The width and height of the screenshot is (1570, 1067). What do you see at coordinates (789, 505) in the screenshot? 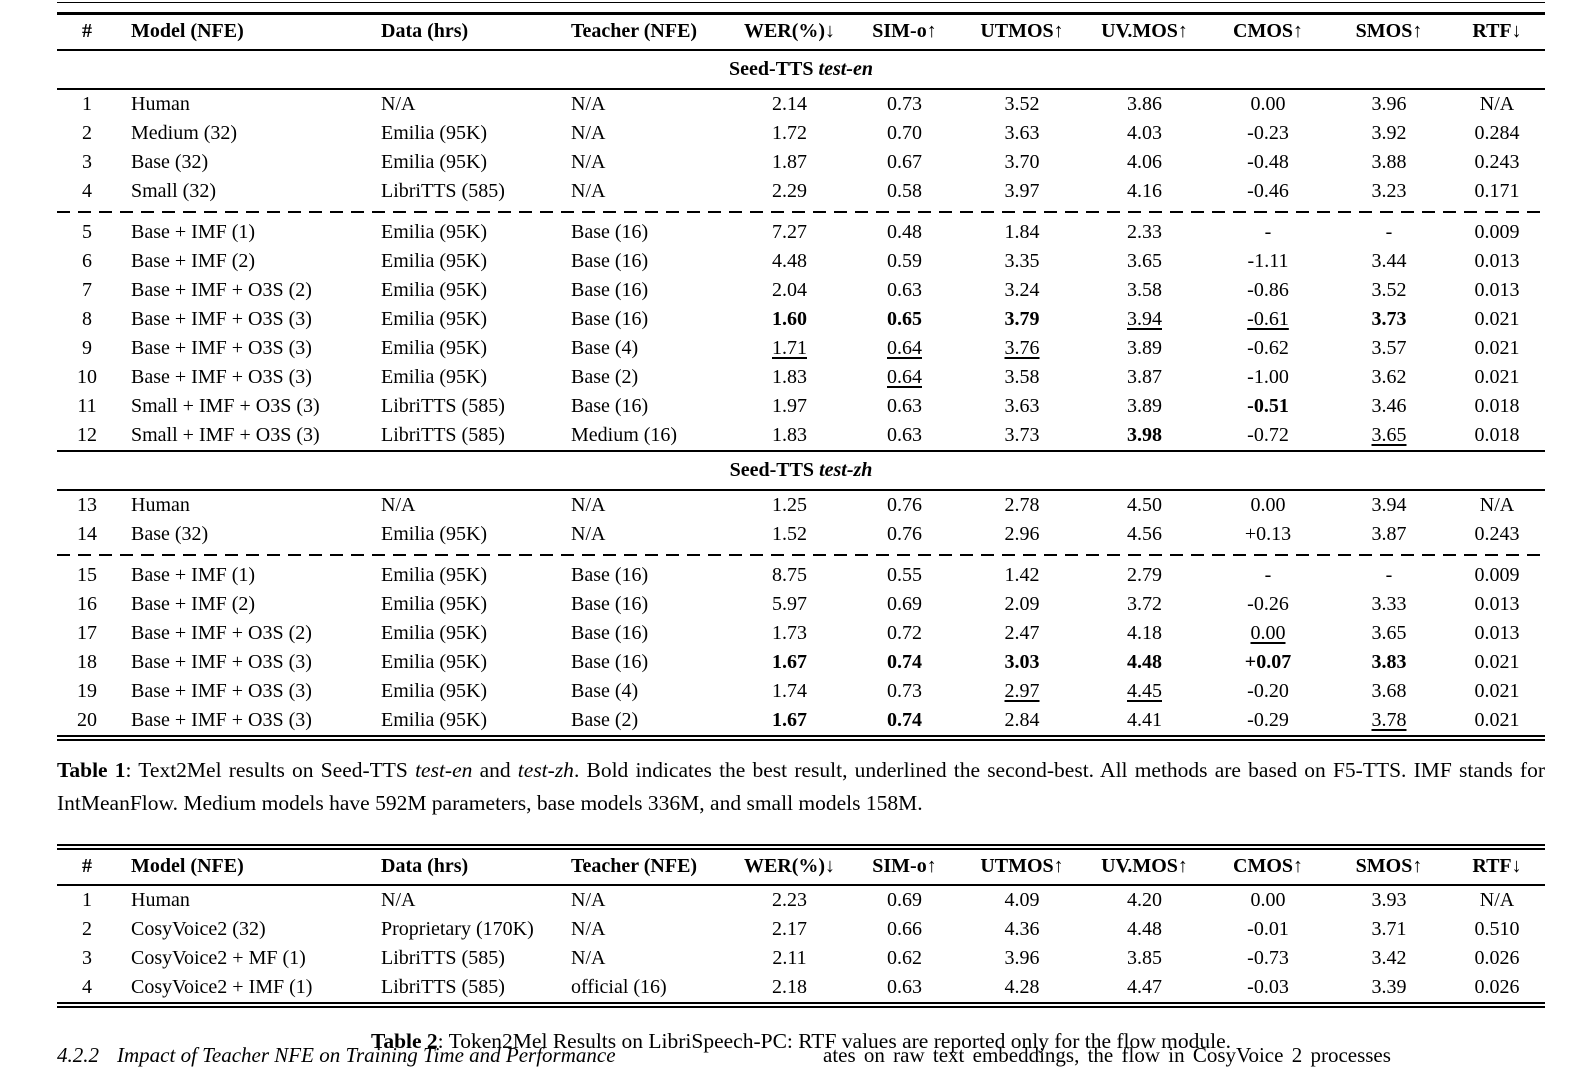
I see `table-cell: 1.25` at bounding box center [789, 505].